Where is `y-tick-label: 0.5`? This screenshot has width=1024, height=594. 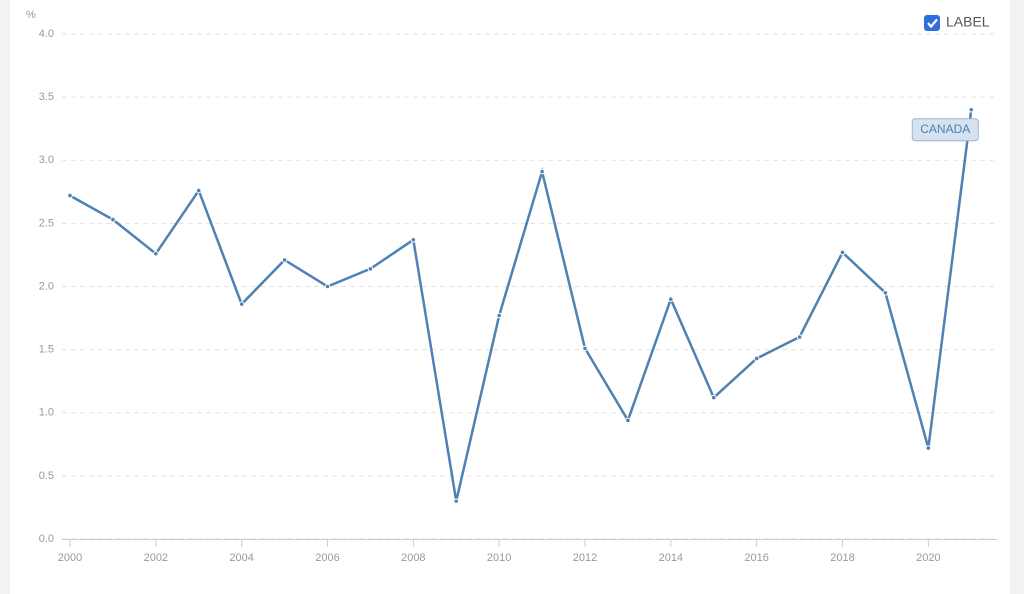 y-tick-label: 0.5 is located at coordinates (46, 476).